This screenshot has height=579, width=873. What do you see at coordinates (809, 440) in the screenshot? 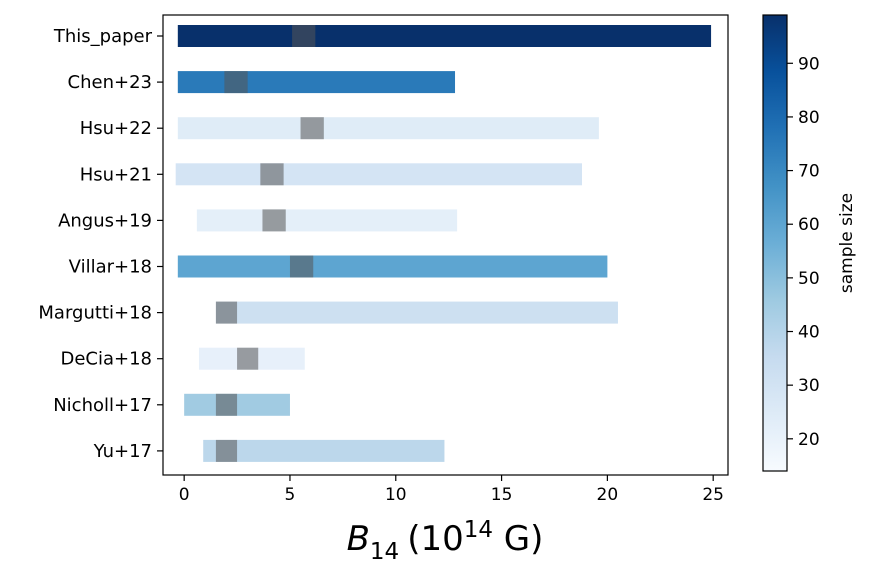
I see `colorbar-tick-label-20: 20` at bounding box center [809, 440].